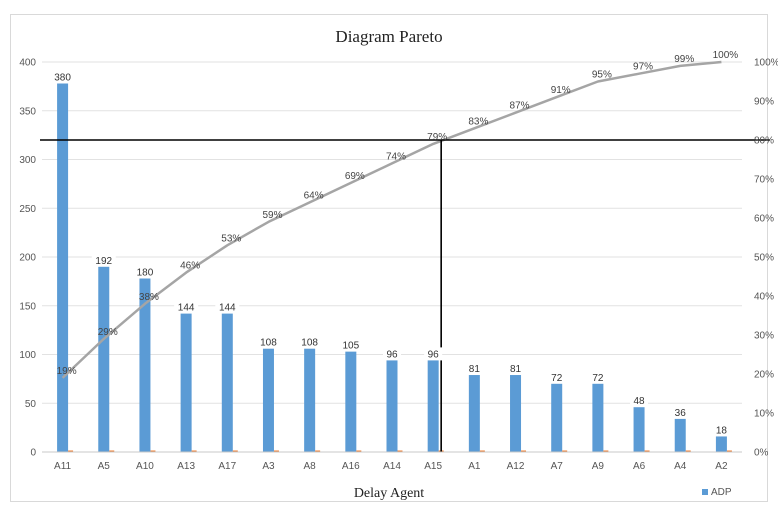 This screenshot has height=508, width=778. Describe the element at coordinates (268, 466) in the screenshot. I see `x-tick-label: A3` at that location.